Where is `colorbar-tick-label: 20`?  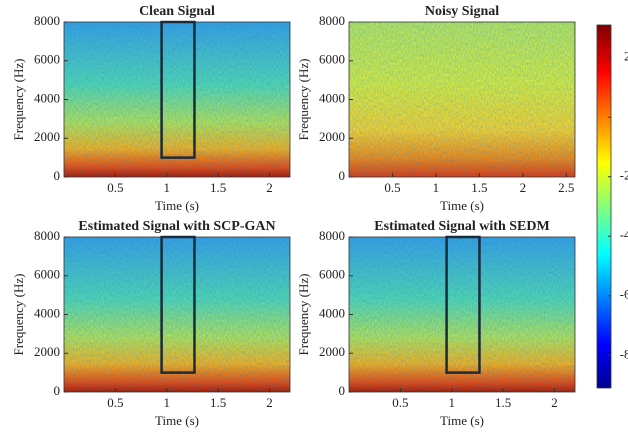 colorbar-tick-label: 20 is located at coordinates (626, 56).